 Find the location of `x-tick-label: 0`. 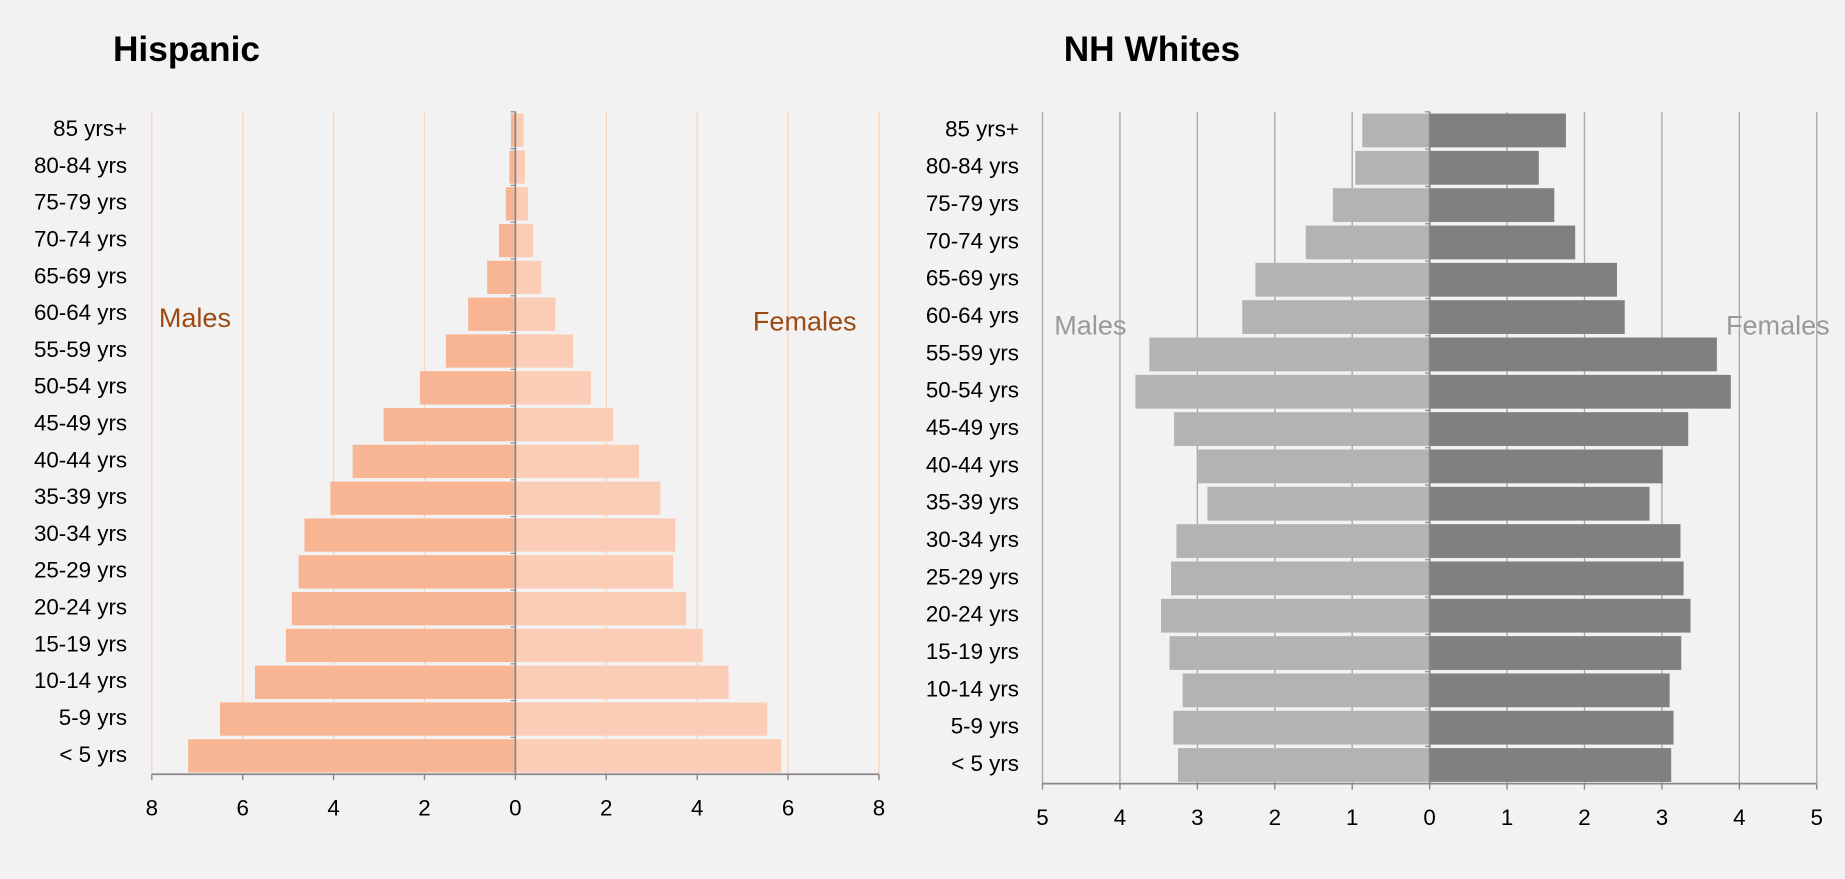

x-tick-label: 0 is located at coordinates (1429, 817).